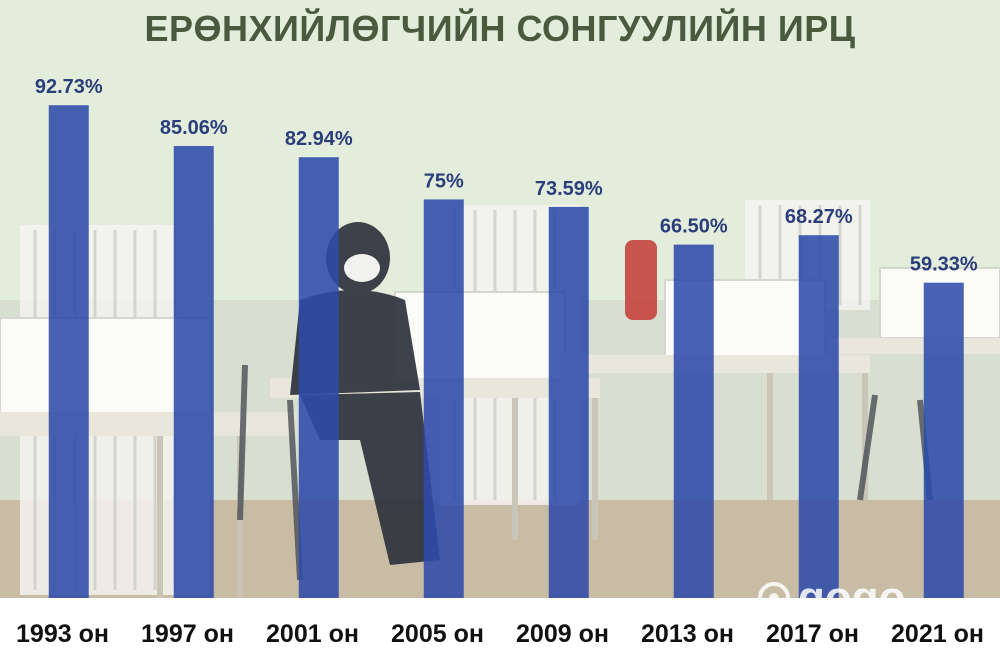 This screenshot has height=666, width=1000. I want to click on data-label-3: 75%, so click(444, 181).